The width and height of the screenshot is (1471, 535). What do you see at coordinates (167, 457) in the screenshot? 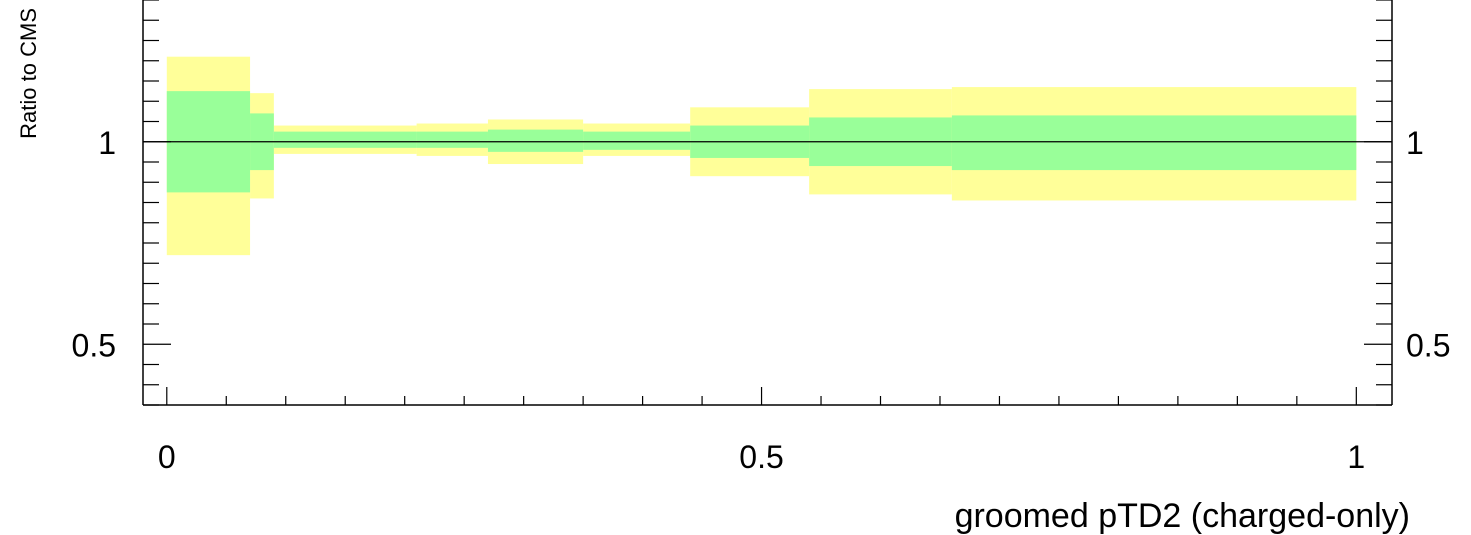
I see `x-tick-label-0: 0` at bounding box center [167, 457].